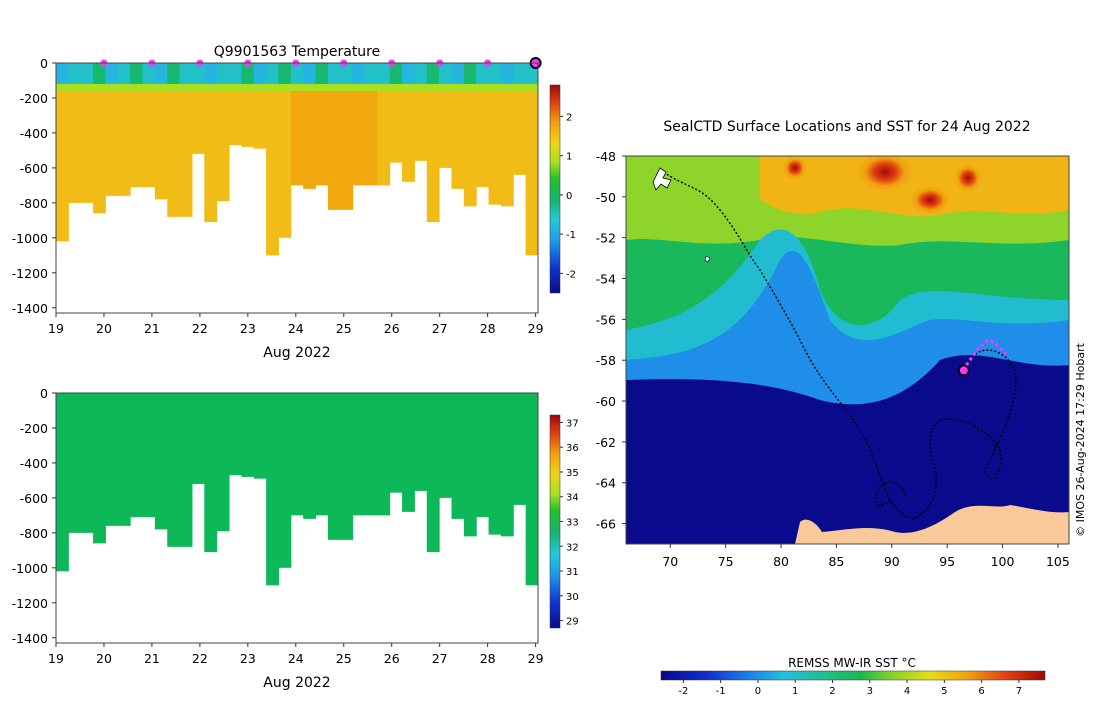 This screenshot has width=1100, height=704. Describe the element at coordinates (1019, 691) in the screenshot. I see `sst-colorbar-tick-label: 7` at that location.